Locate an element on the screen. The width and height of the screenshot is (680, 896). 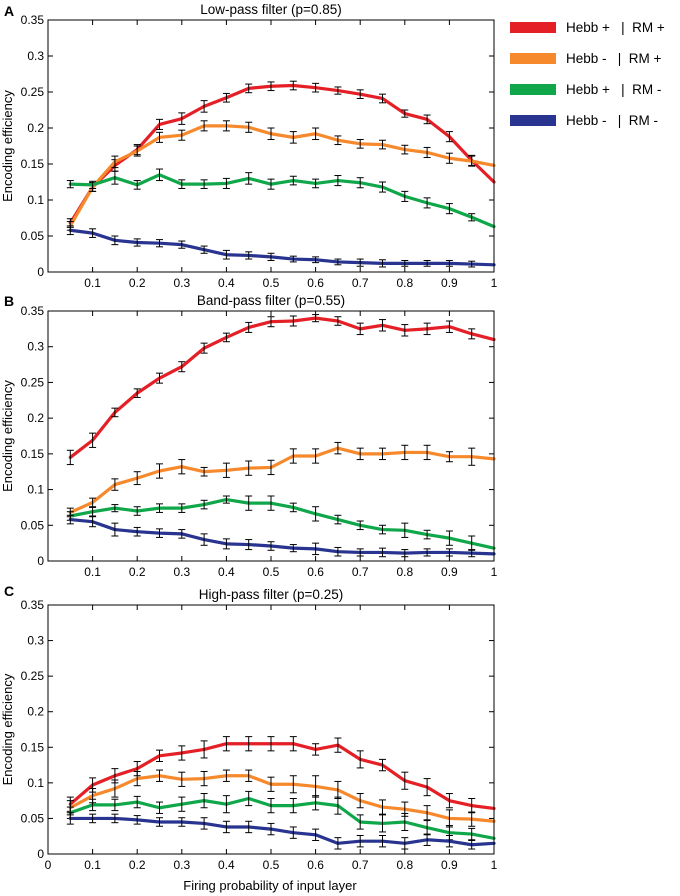
legend-swatch-hebb-minus-rm-plus is located at coordinates (533, 58).